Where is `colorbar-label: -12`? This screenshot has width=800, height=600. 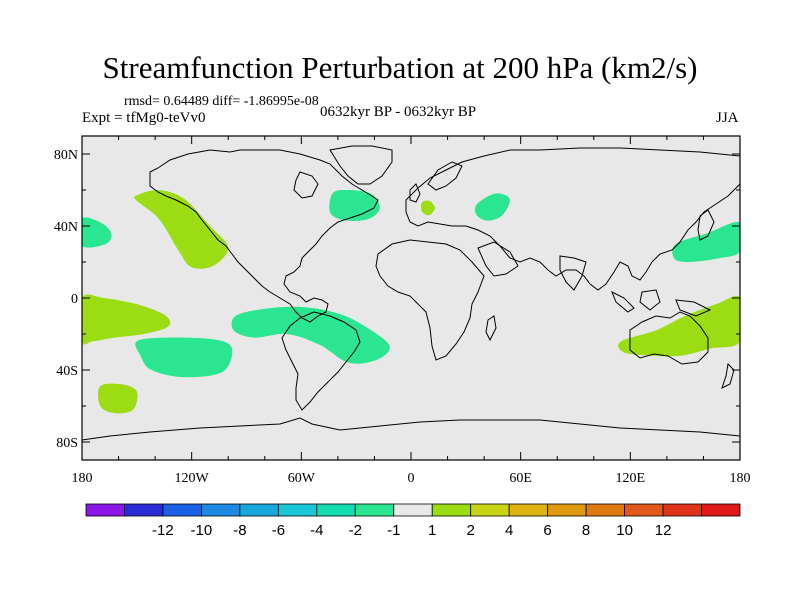
colorbar-label: -12 is located at coordinates (163, 530).